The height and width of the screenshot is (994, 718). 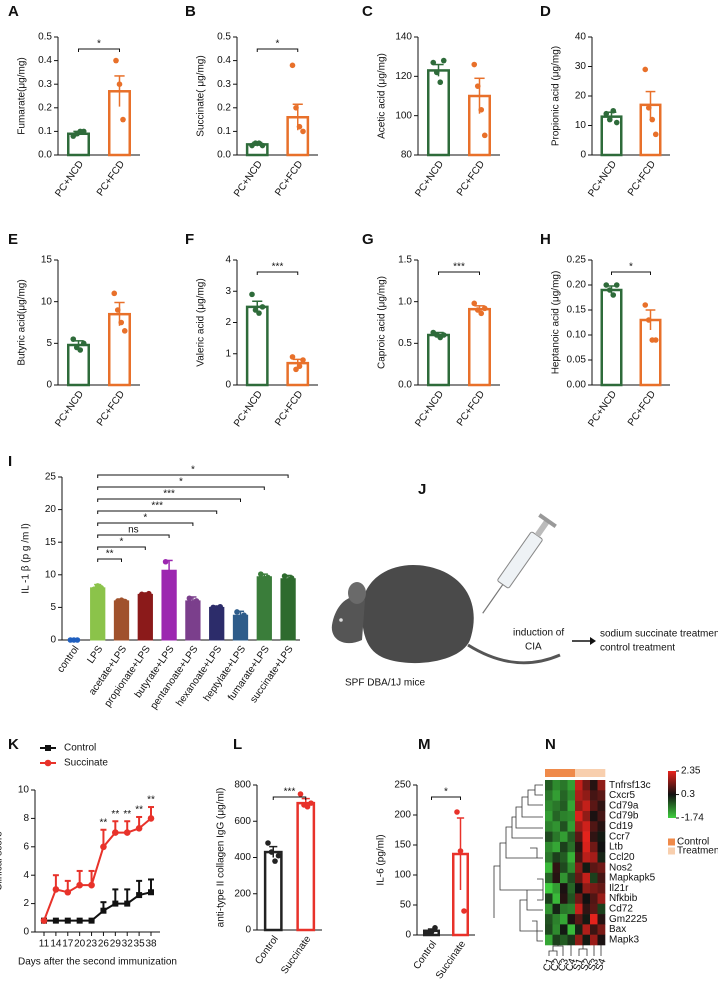 I want to click on y-tick-label: 0.05, so click(x=577, y=360).